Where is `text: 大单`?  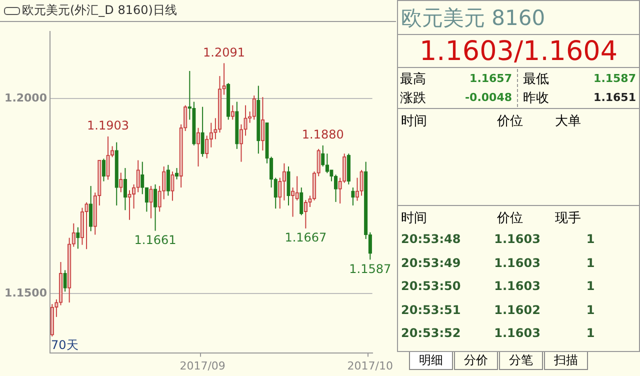 text: 大单 is located at coordinates (568, 121).